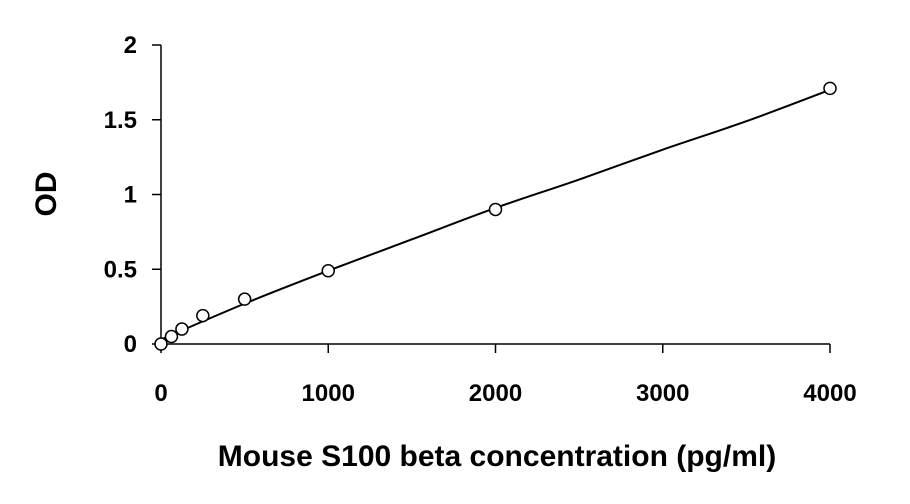  I want to click on y-tick-label: 2, so click(130, 45).